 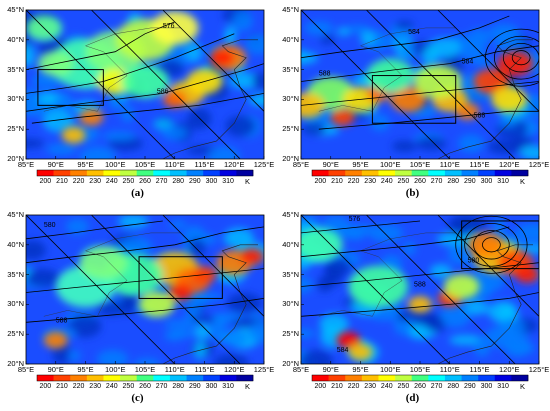 What do you see at coordinates (137, 193) in the screenshot?
I see `panel-label: (a)` at bounding box center [137, 193].